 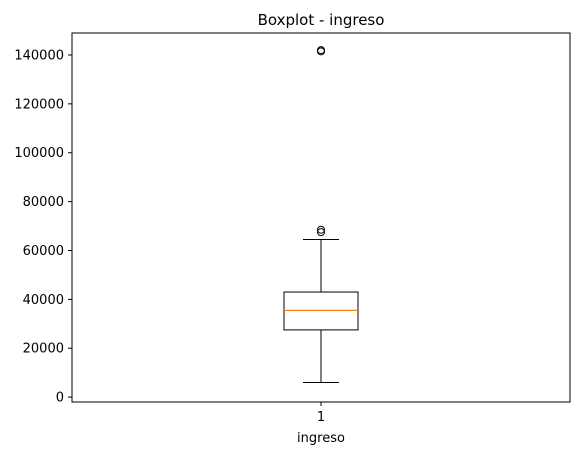 I want to click on y-tick-label: 120000, so click(x=39, y=104).